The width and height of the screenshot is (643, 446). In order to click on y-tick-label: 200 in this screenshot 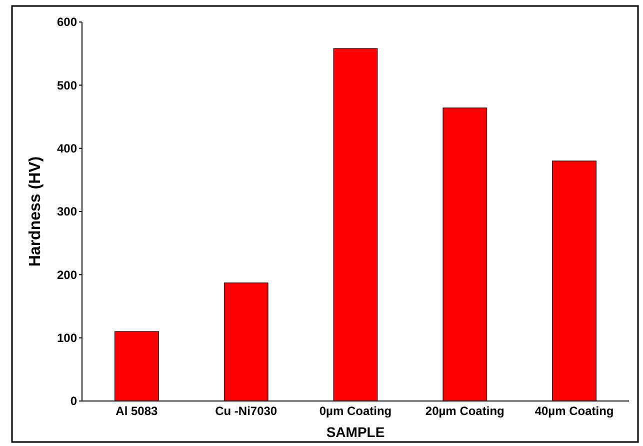, I will do `click(67, 275)`.